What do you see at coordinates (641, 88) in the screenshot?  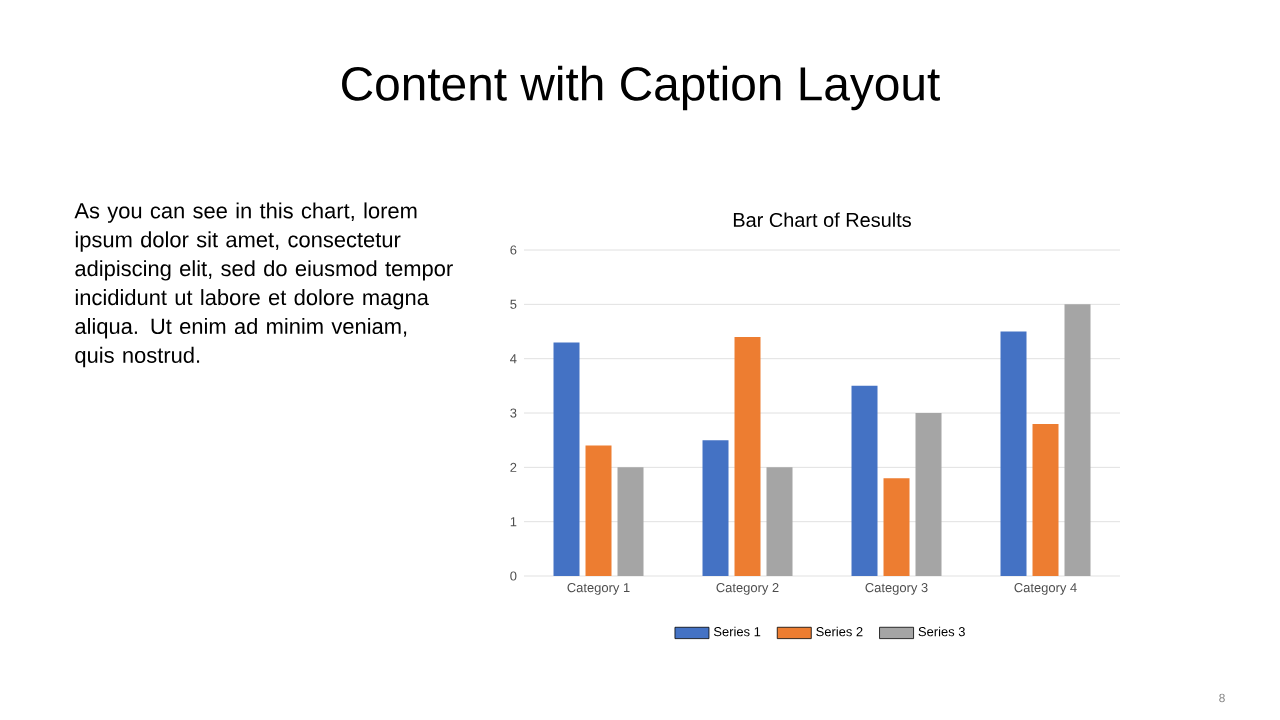 I see `text: Content with Caption Layout` at bounding box center [641, 88].